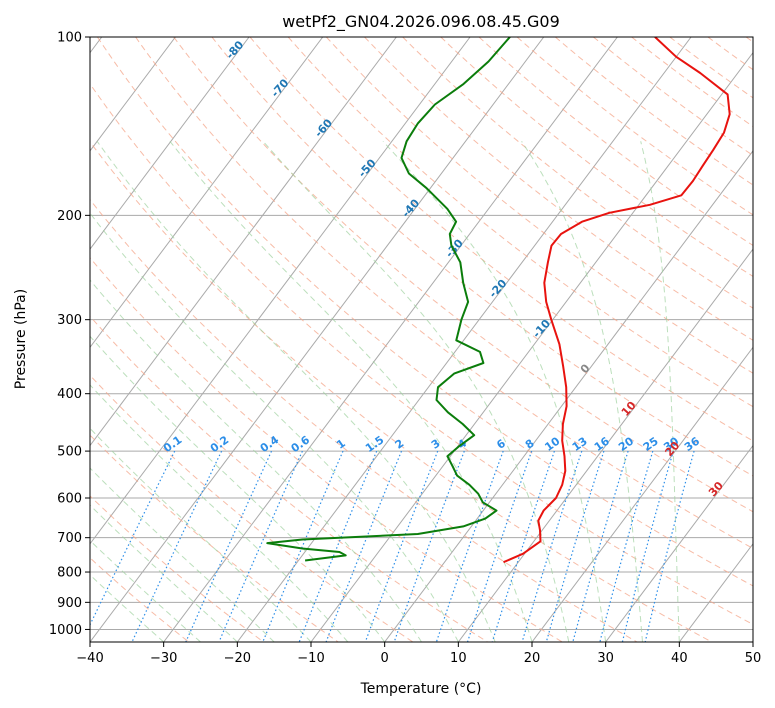  Describe the element at coordinates (310, 658) in the screenshot. I see `x-tick-label: −10` at that location.